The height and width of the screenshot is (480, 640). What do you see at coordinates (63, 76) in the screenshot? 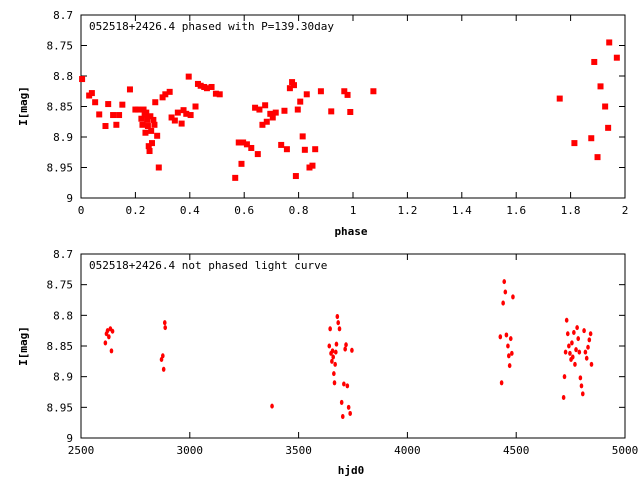
I see `phased-y-tick-label: 8.8` at bounding box center [63, 76].